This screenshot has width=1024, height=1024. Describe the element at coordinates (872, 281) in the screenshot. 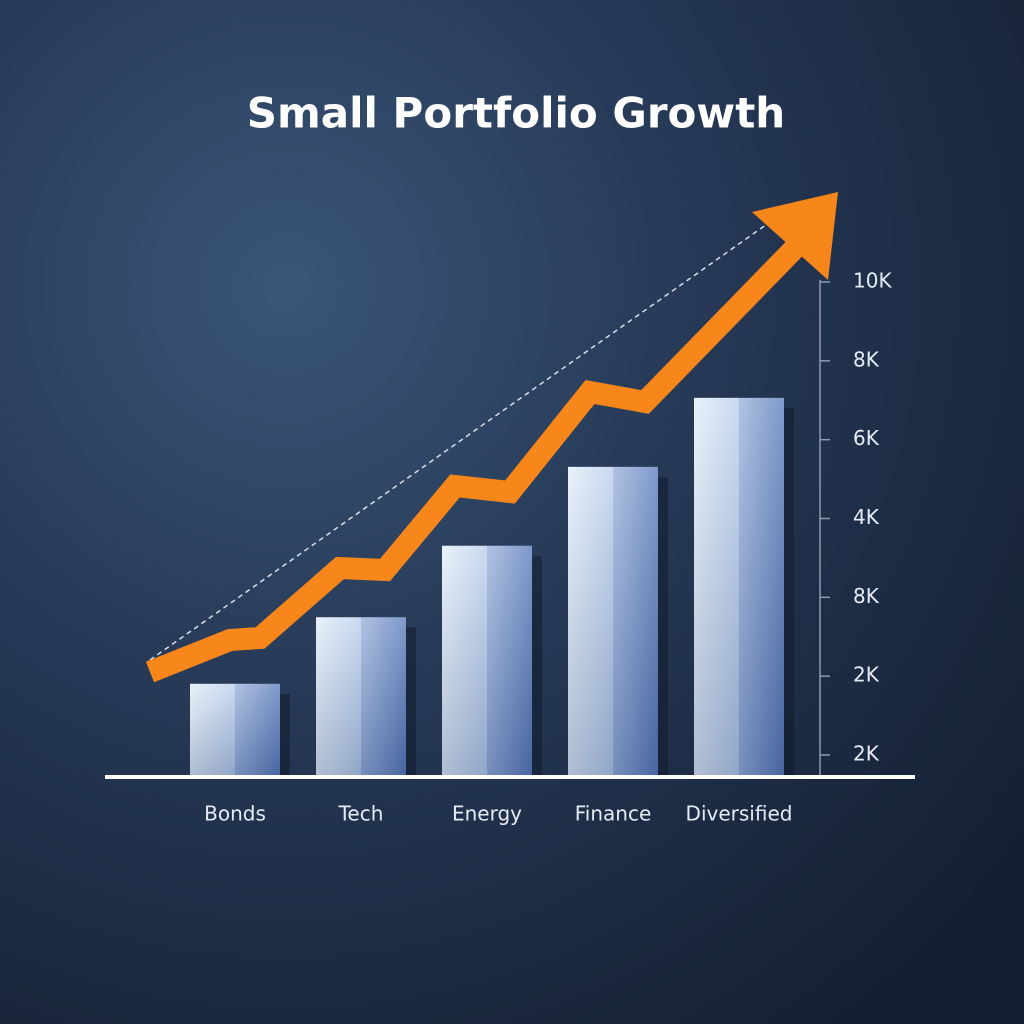

I see `y-axis-label: 10K` at that location.